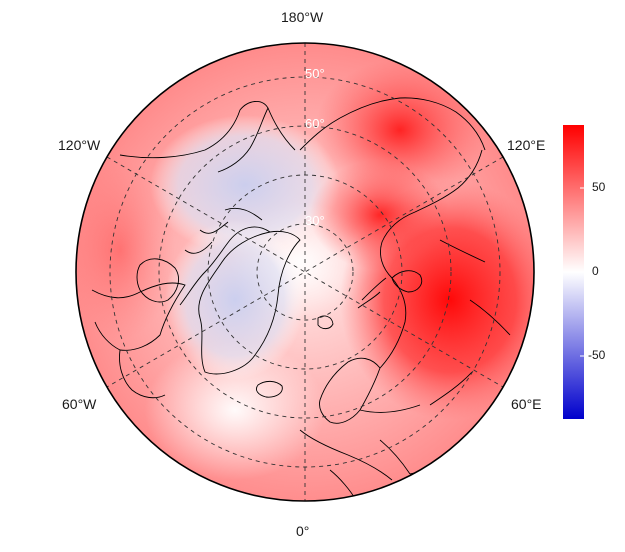 This screenshot has height=552, width=625. What do you see at coordinates (79, 145) in the screenshot?
I see `lon-label-120w: 120°W` at bounding box center [79, 145].